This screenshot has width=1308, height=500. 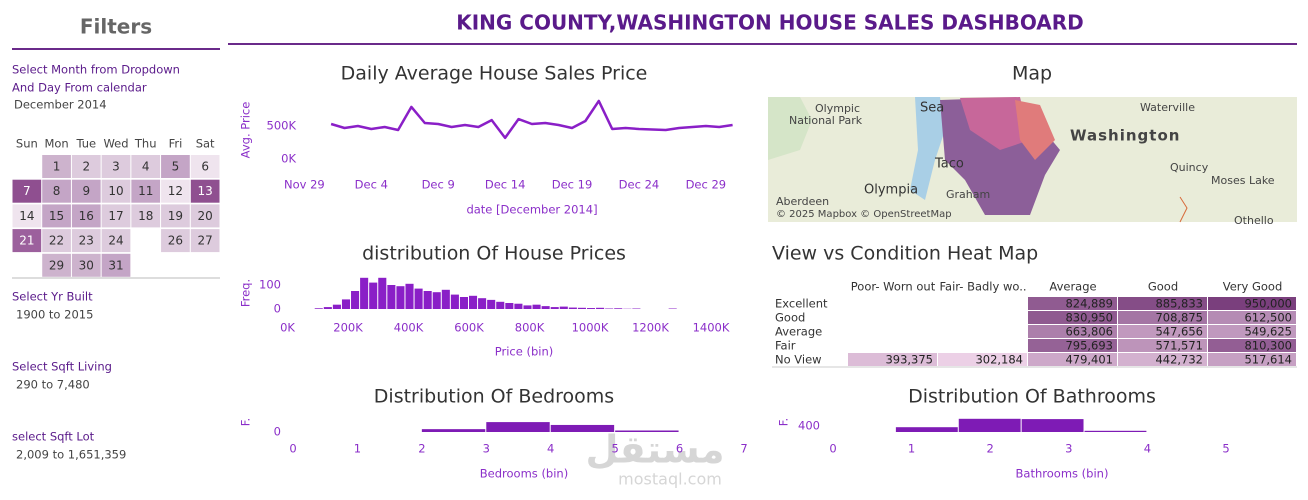 I want to click on calendar-day: 12, so click(x=175, y=191).